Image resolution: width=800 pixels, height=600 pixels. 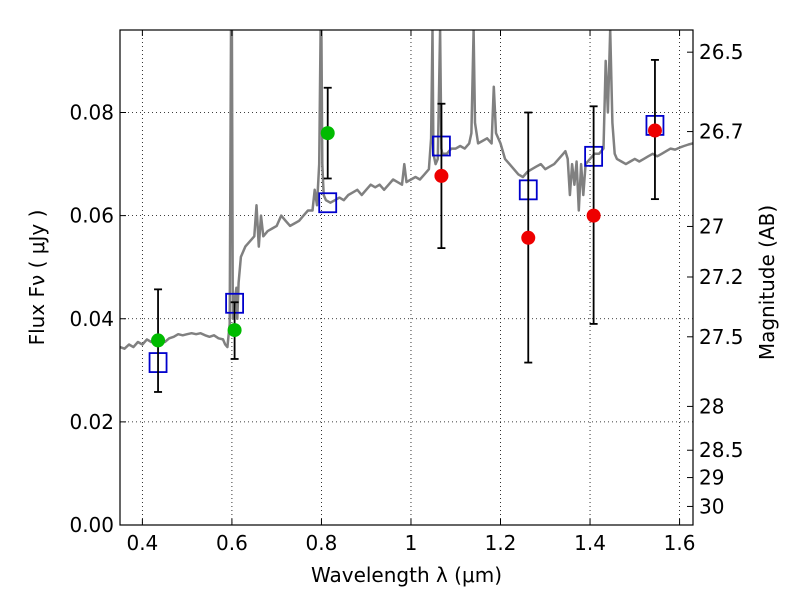 I want to click on x-tick-label: 0.8, so click(x=322, y=543).